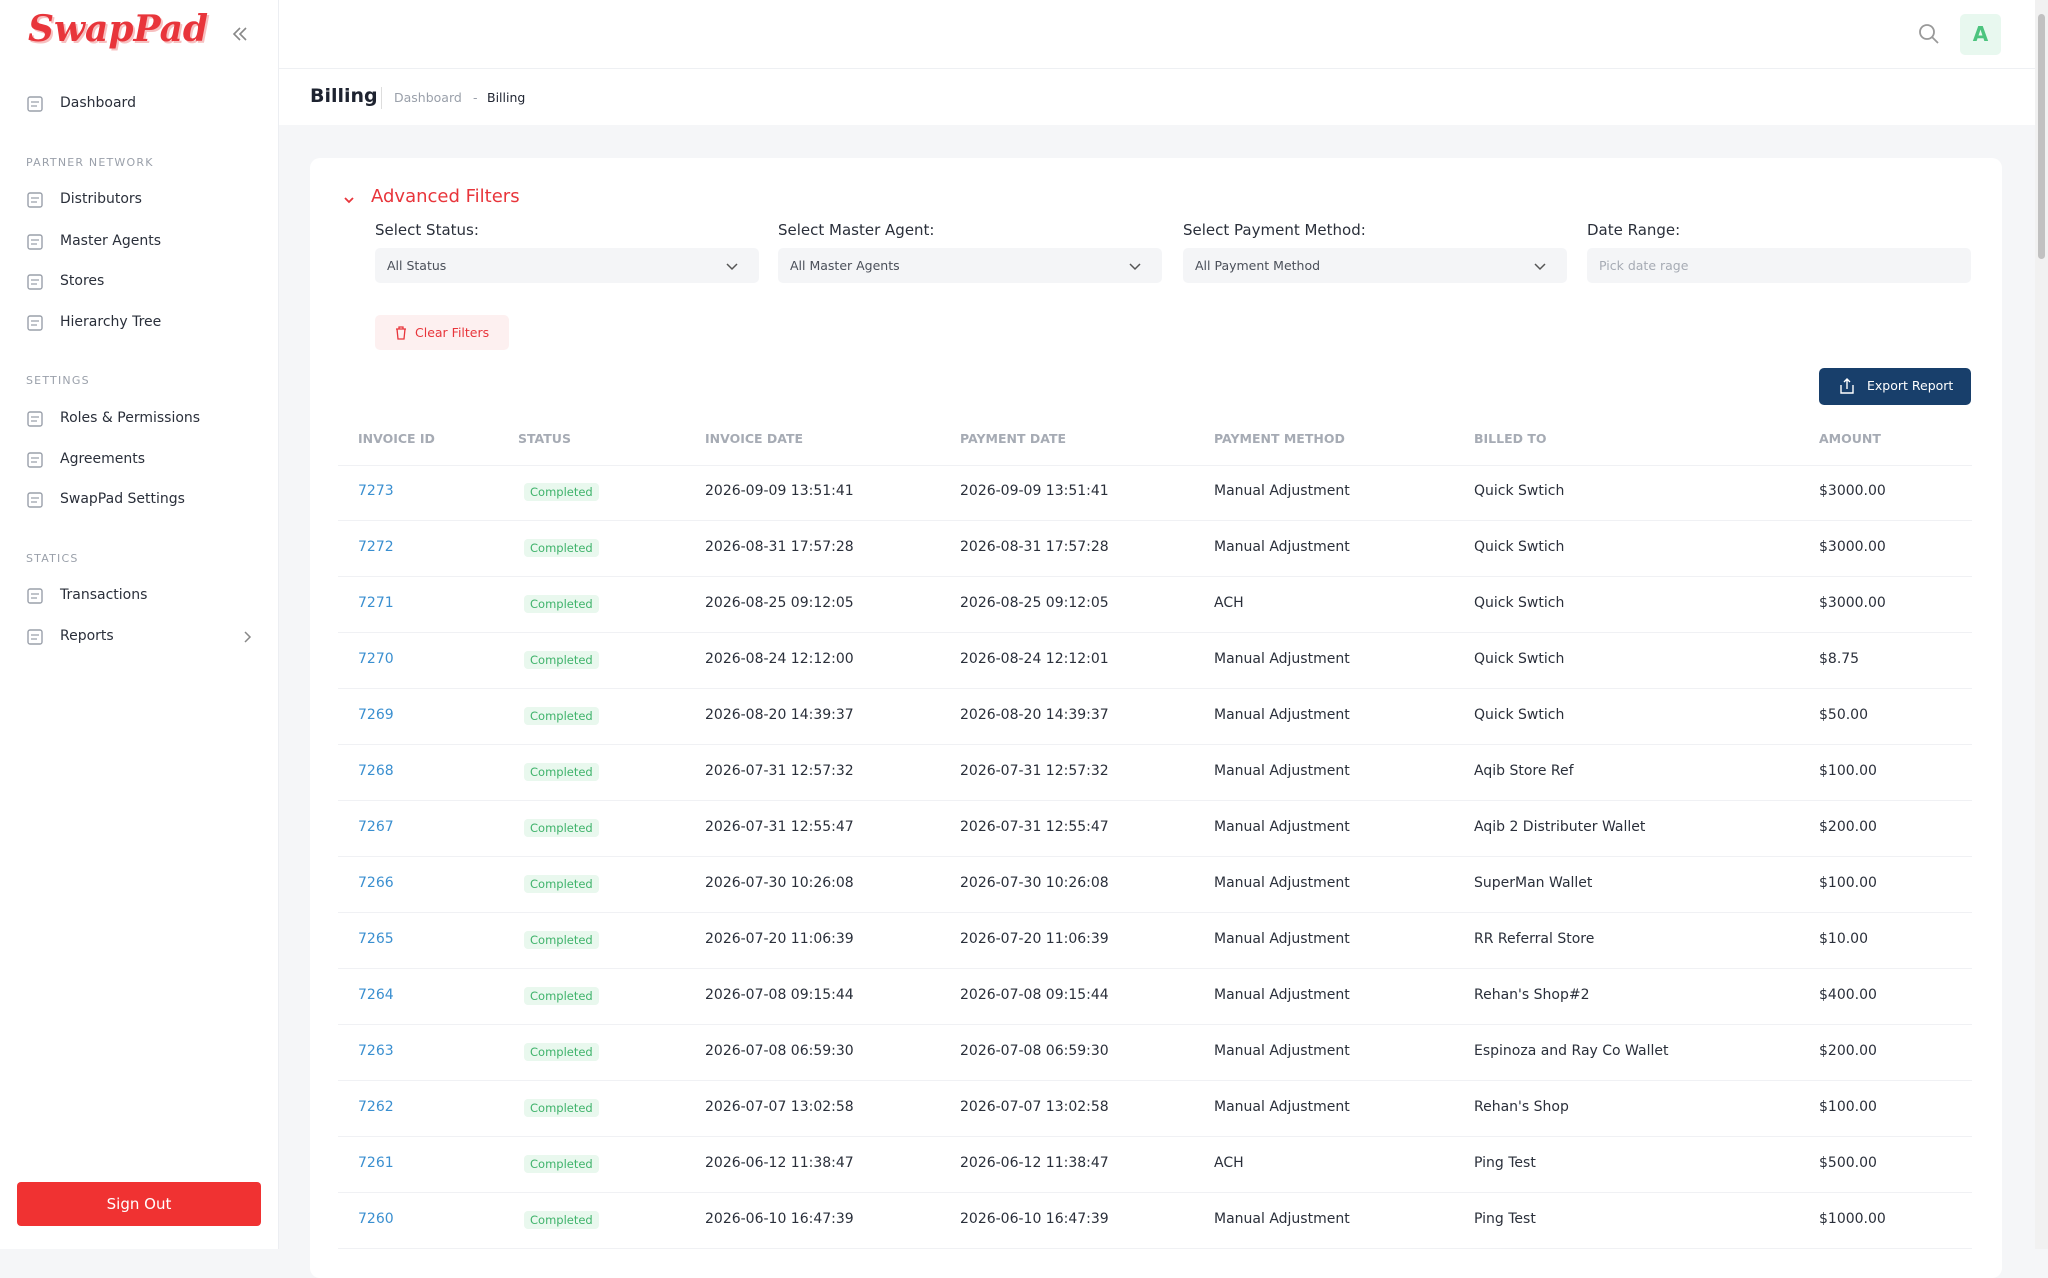  Describe the element at coordinates (118, 29) in the screenshot. I see `logo: SwapPad` at that location.